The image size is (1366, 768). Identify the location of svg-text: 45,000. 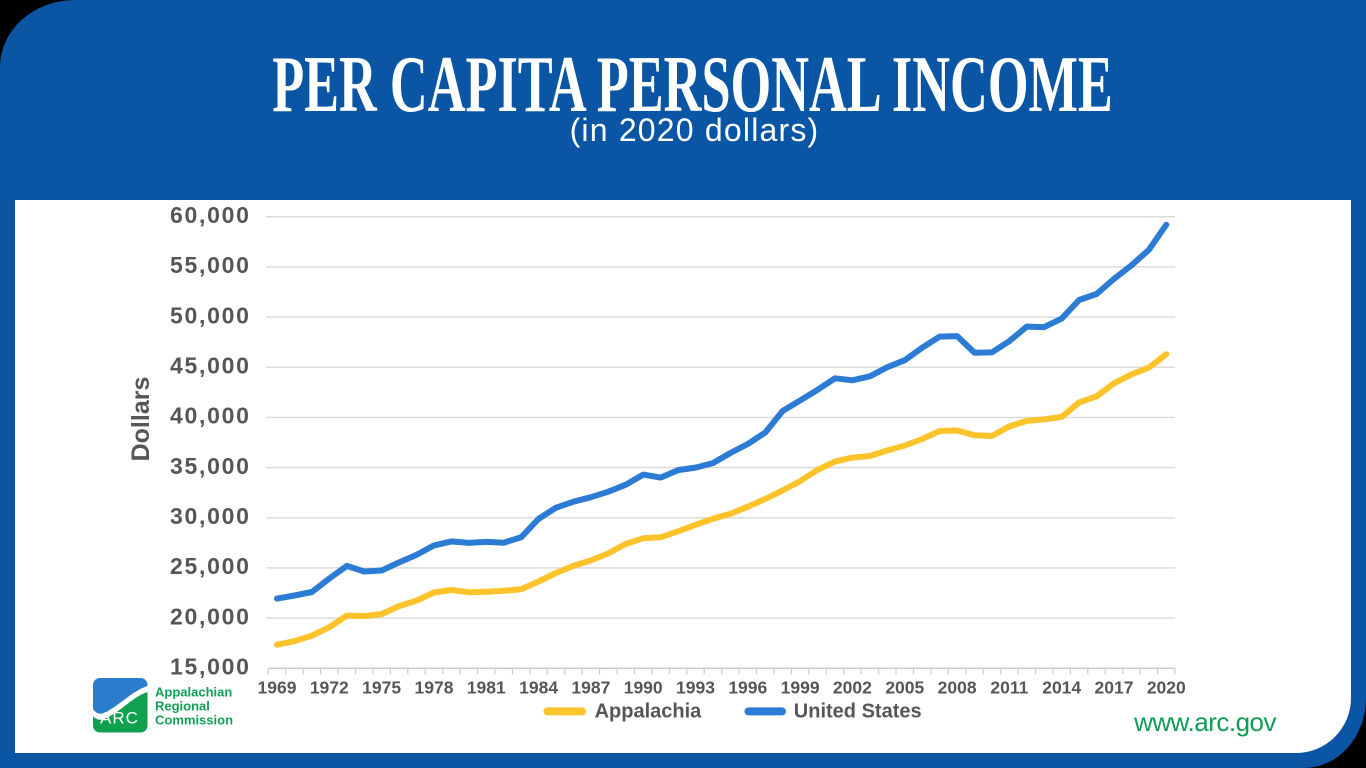
(210, 365).